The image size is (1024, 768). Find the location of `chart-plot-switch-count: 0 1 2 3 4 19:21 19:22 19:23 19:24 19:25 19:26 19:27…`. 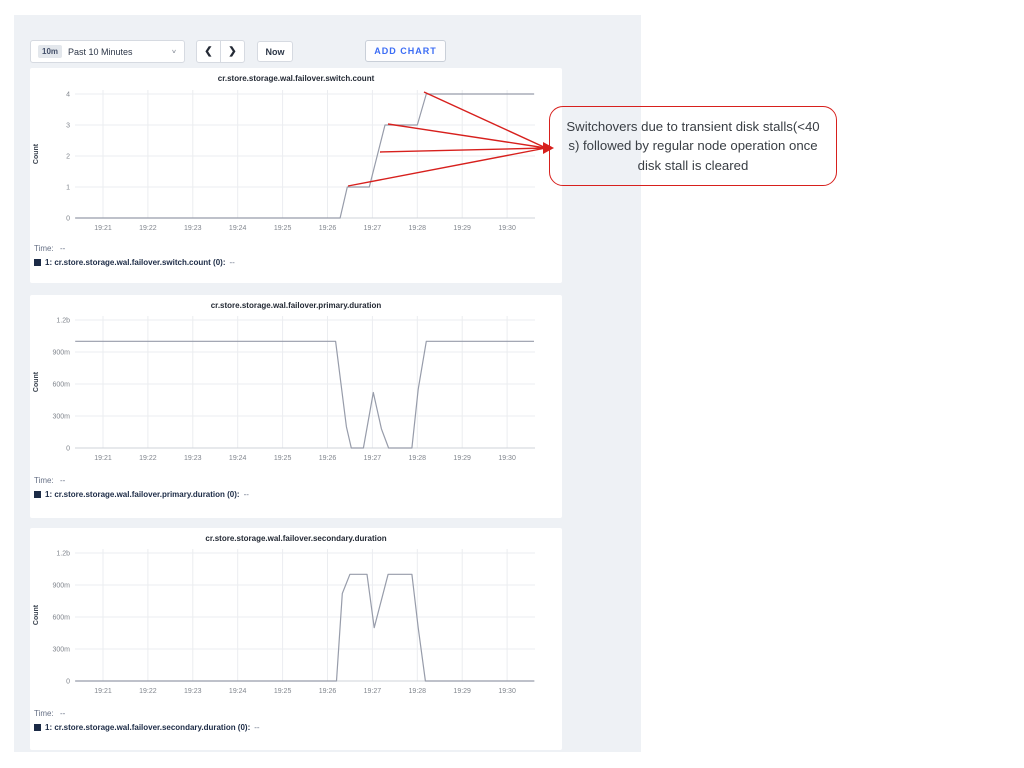

chart-plot-switch-count: 0 1 2 3 4 19:21 19:22 19:23 19:24 19:25 19:26 19:27… is located at coordinates (296, 160).